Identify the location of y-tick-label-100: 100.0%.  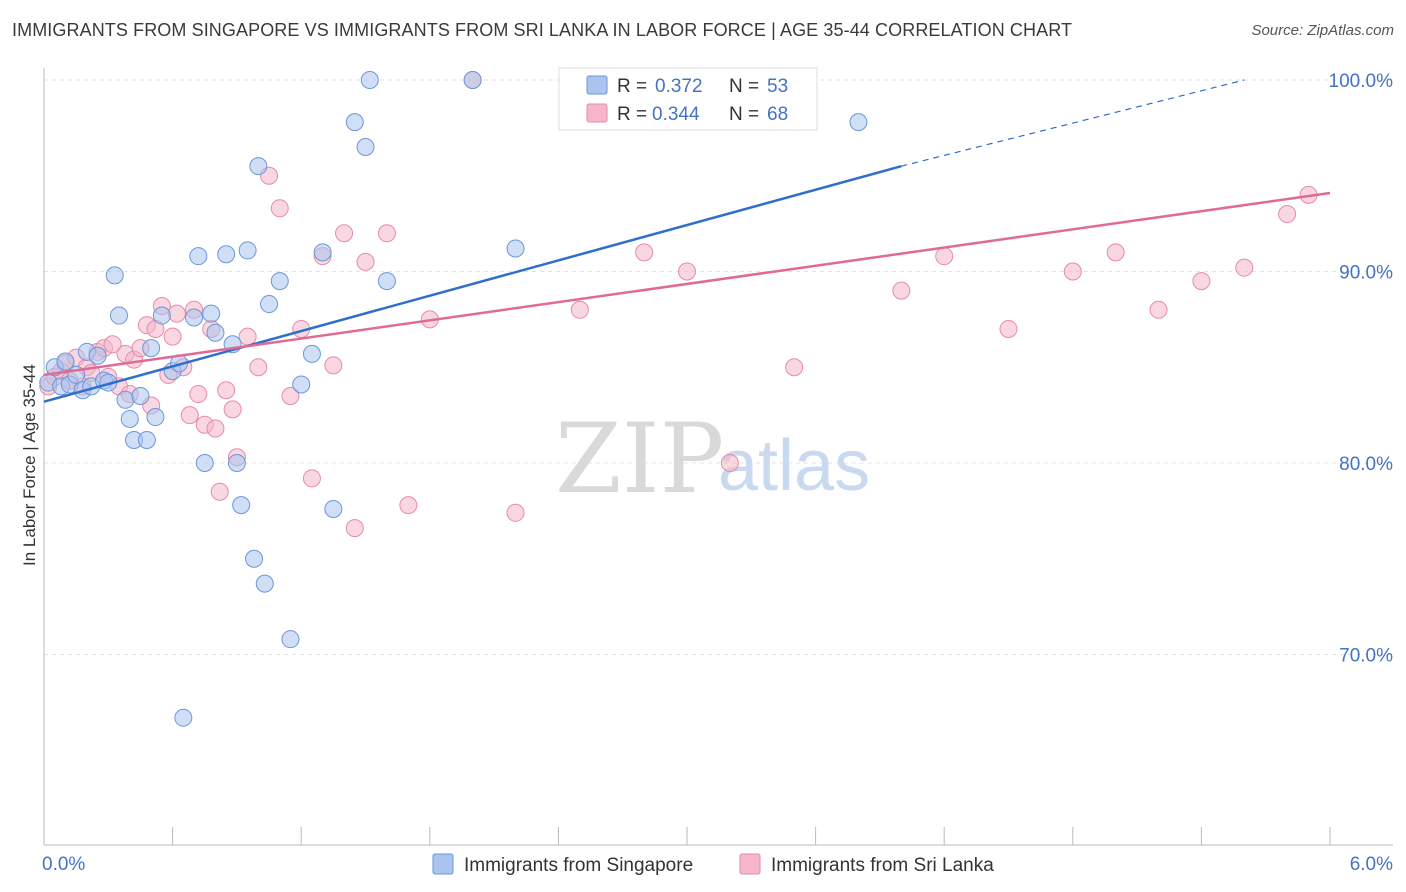
(1361, 81).